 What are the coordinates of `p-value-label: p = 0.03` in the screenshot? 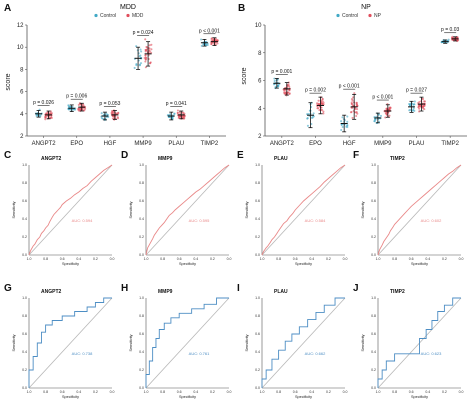 It's located at (450, 30).